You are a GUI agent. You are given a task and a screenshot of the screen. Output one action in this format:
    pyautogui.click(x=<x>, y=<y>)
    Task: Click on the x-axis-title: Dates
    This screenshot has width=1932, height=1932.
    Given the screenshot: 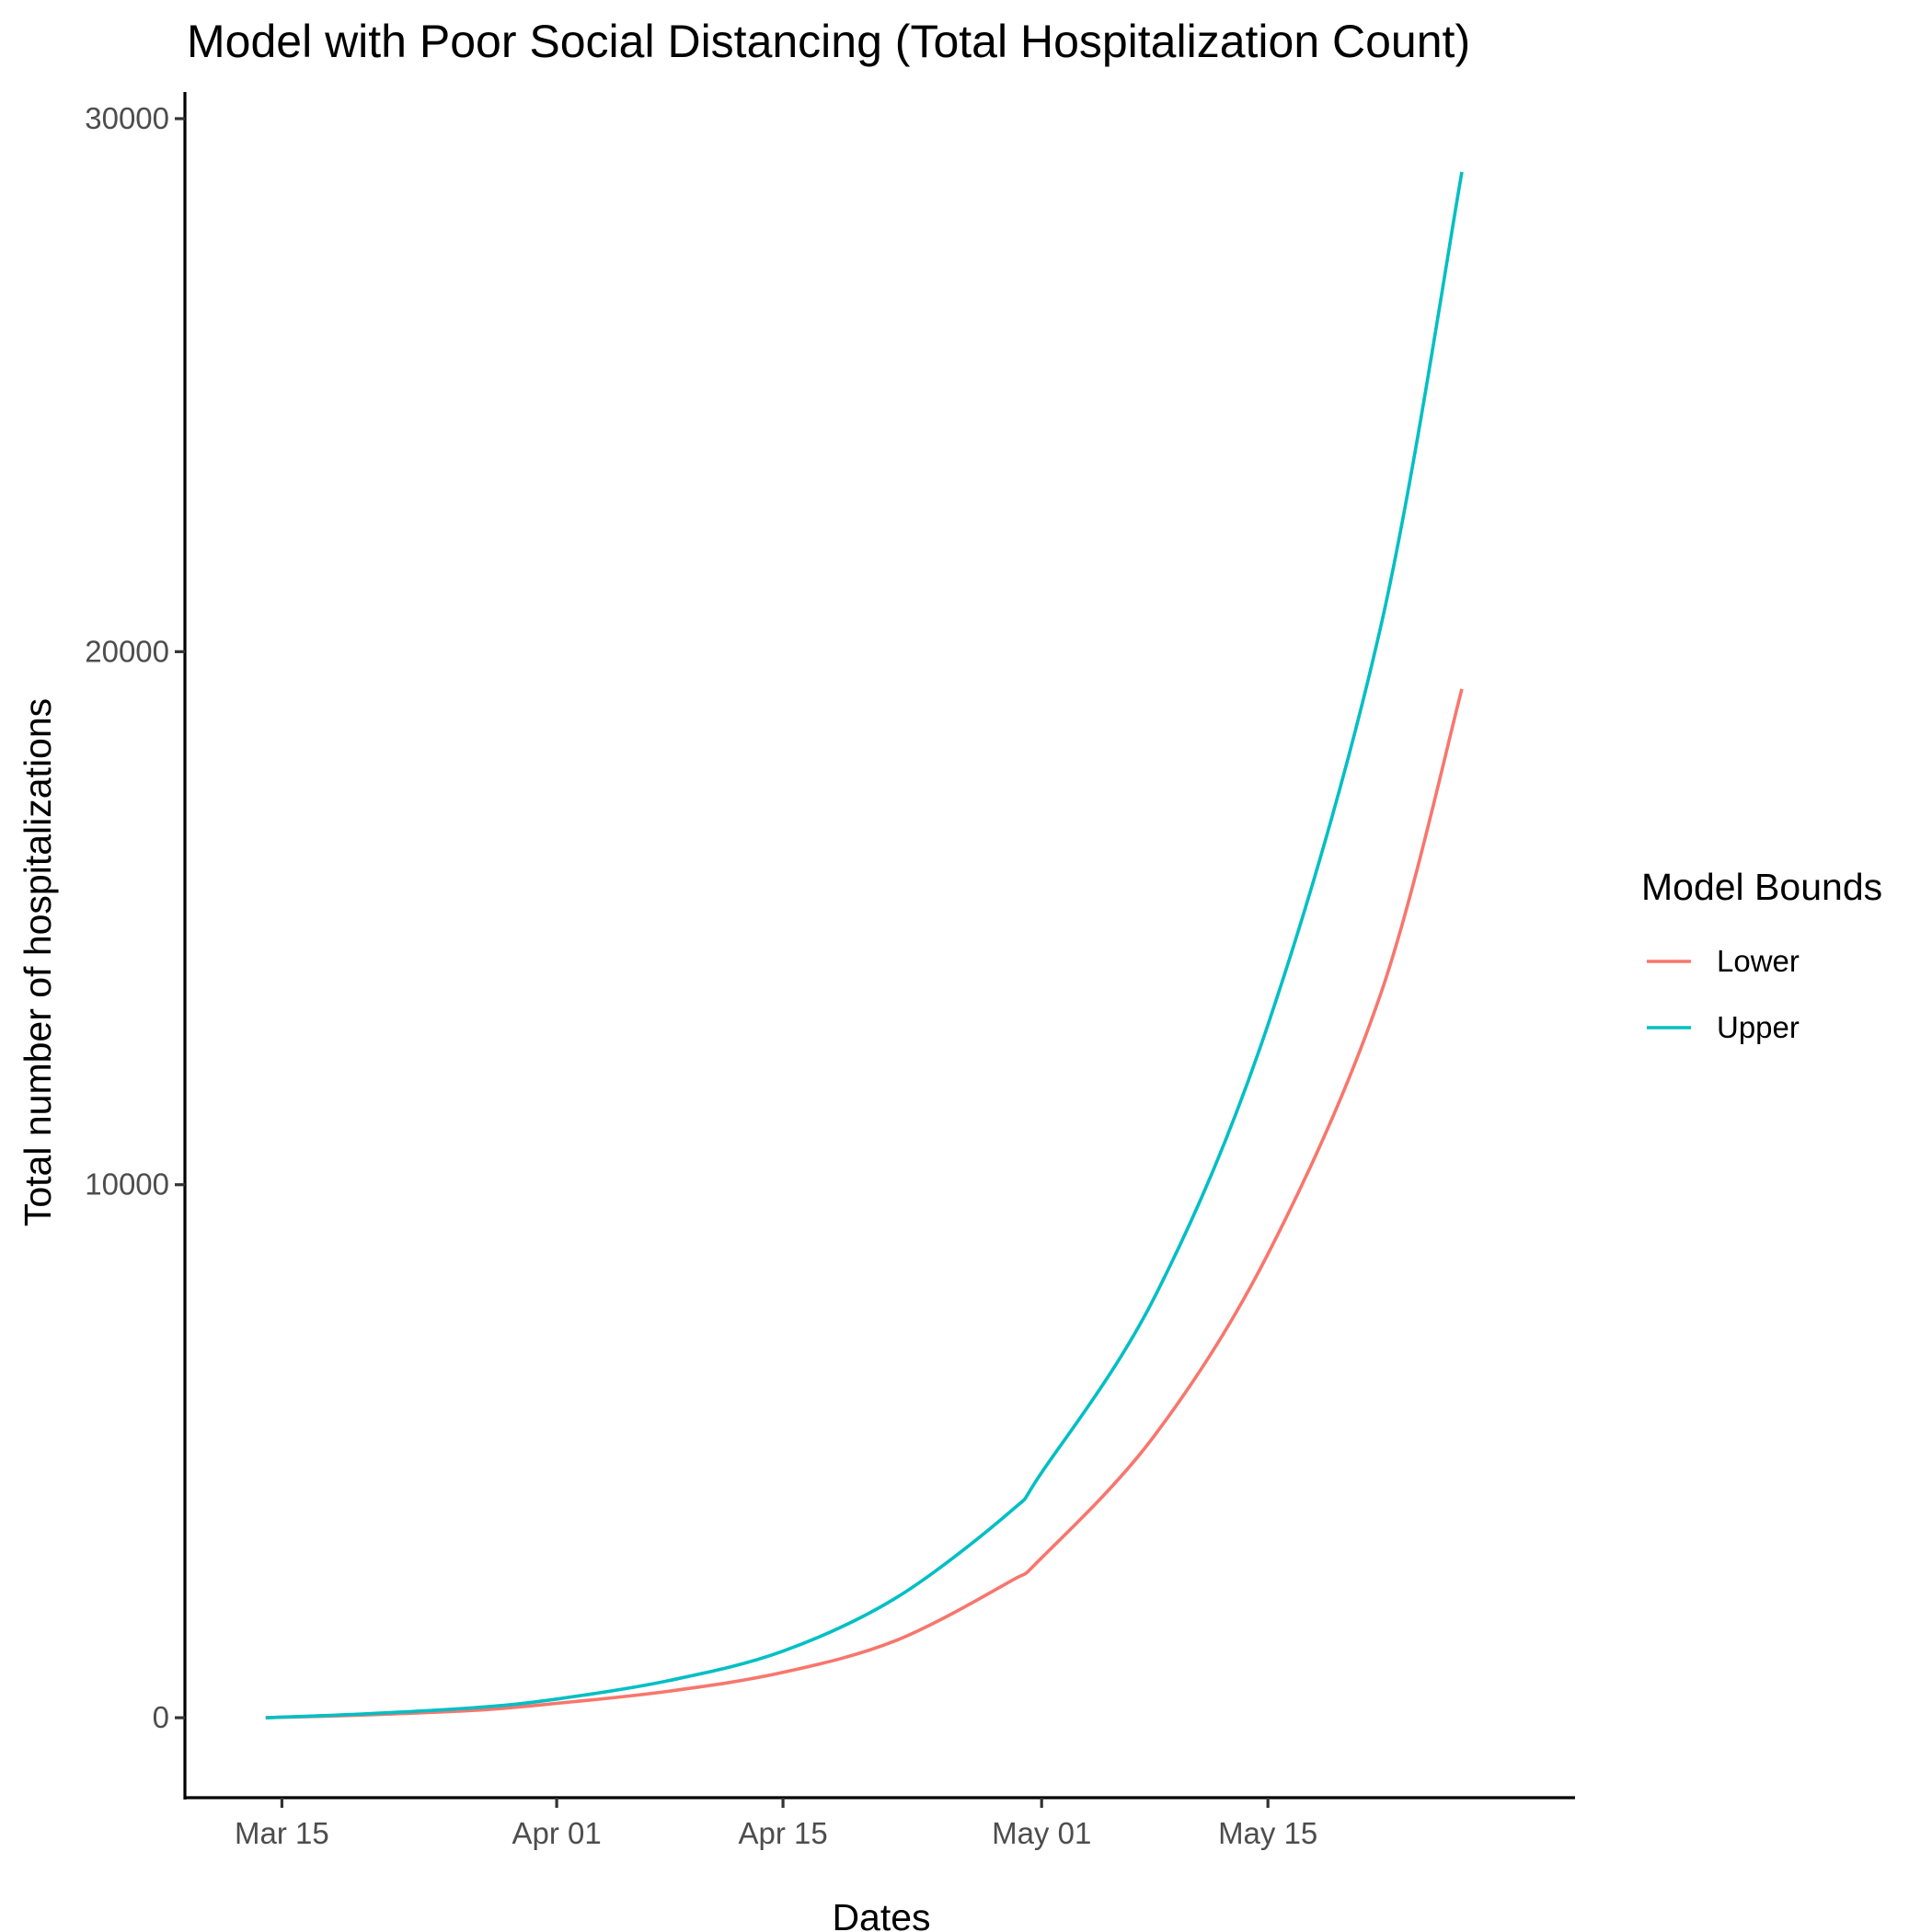 What is the action you would take?
    pyautogui.click(x=881, y=1914)
    